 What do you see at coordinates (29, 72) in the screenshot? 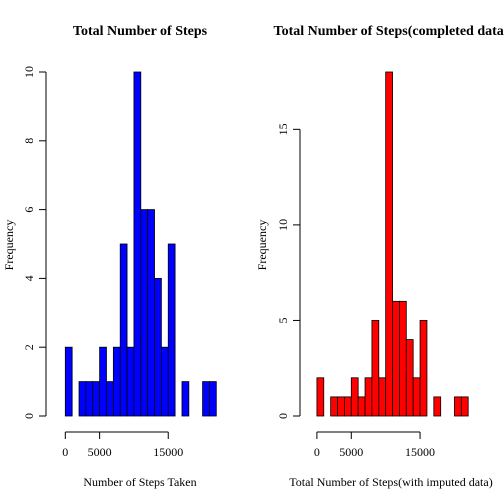
I see `left-y-tick-label: 10` at bounding box center [29, 72].